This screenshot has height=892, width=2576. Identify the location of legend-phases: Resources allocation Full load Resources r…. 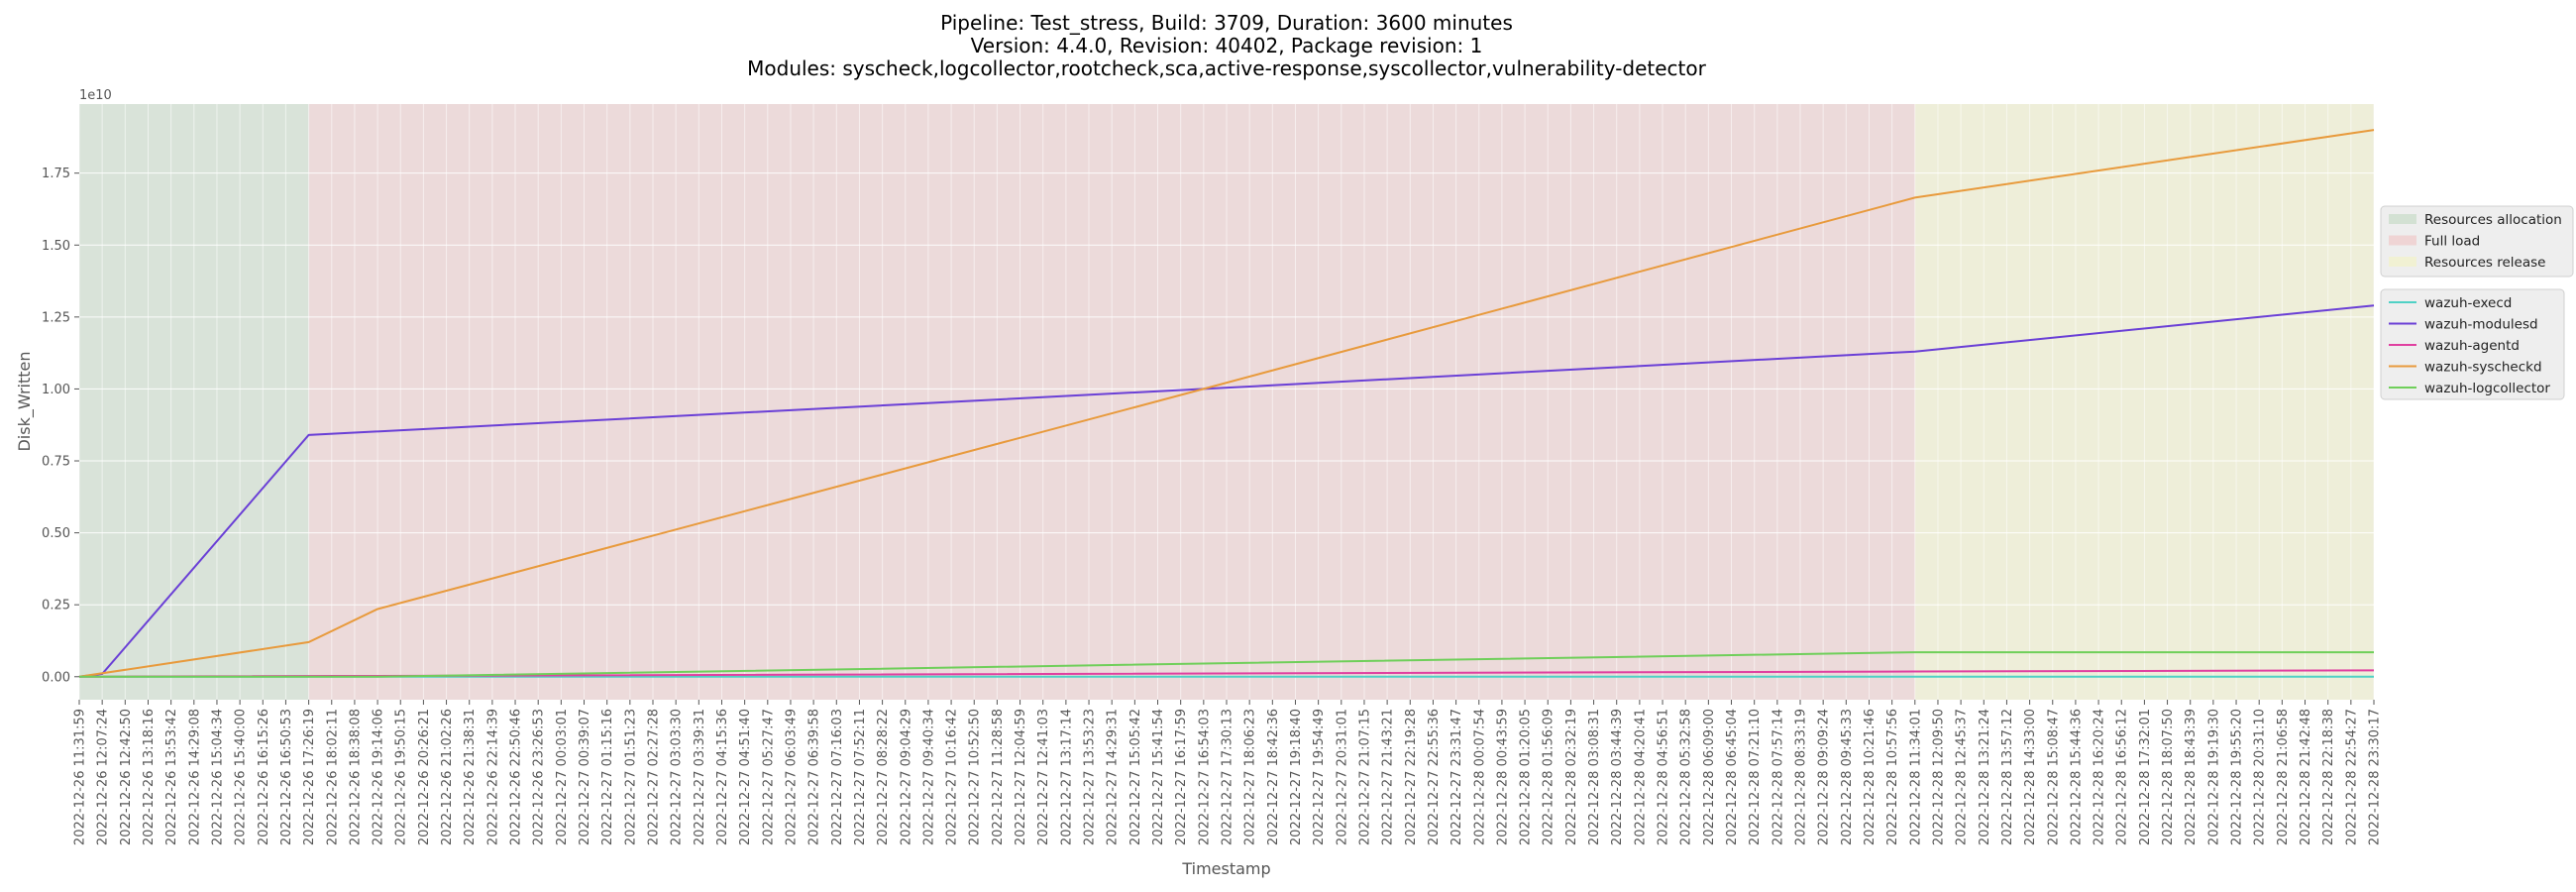
(2477, 242).